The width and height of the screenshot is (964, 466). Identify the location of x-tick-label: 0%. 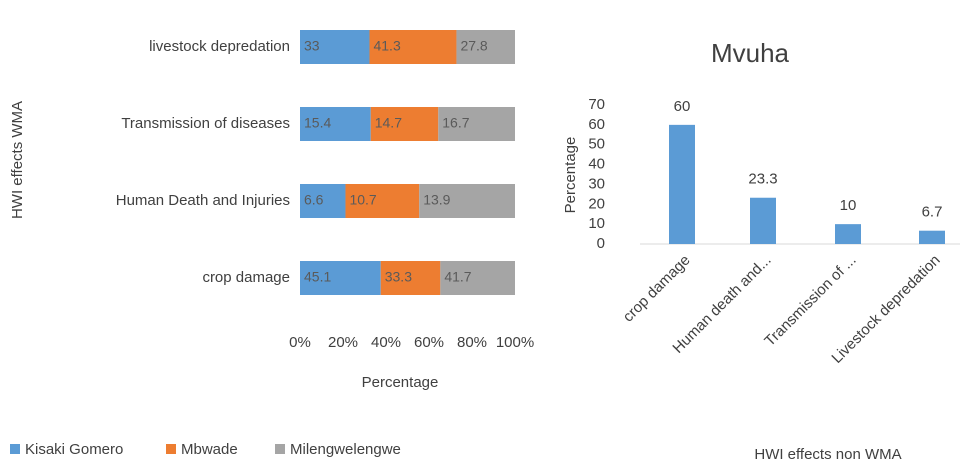
(300, 342).